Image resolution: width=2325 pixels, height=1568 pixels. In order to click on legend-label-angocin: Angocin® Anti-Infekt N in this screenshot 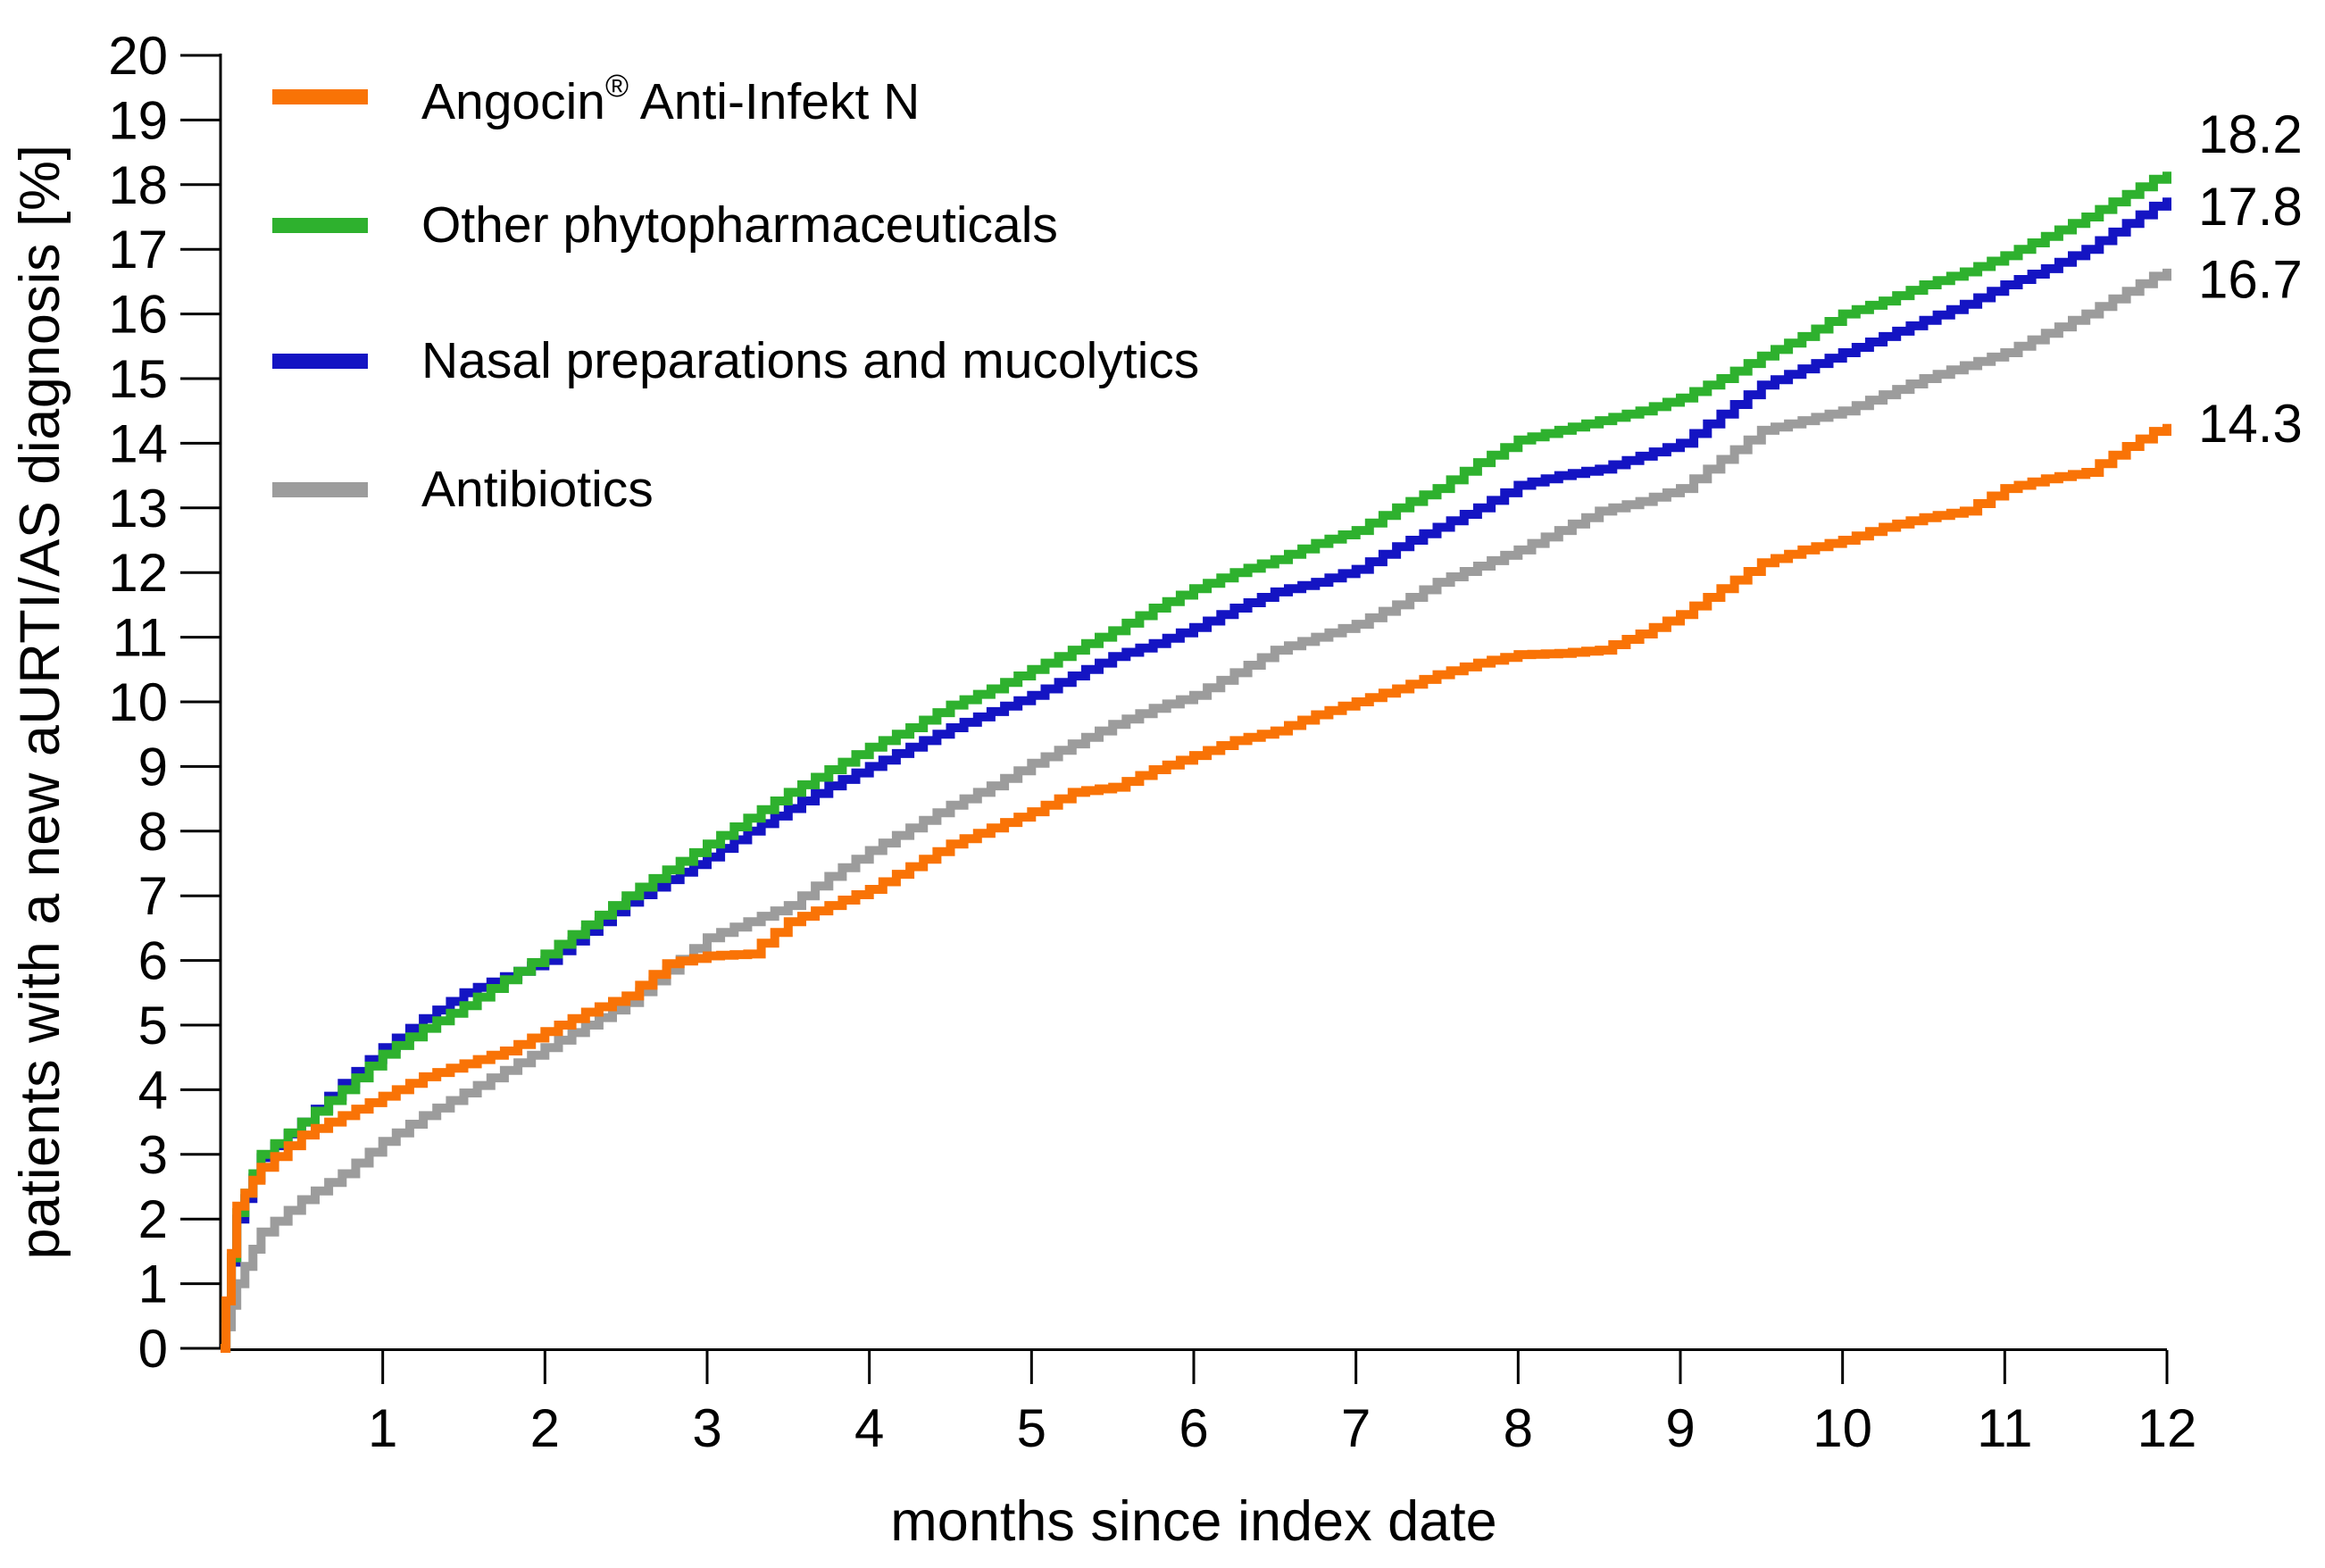, I will do `click(671, 96)`.